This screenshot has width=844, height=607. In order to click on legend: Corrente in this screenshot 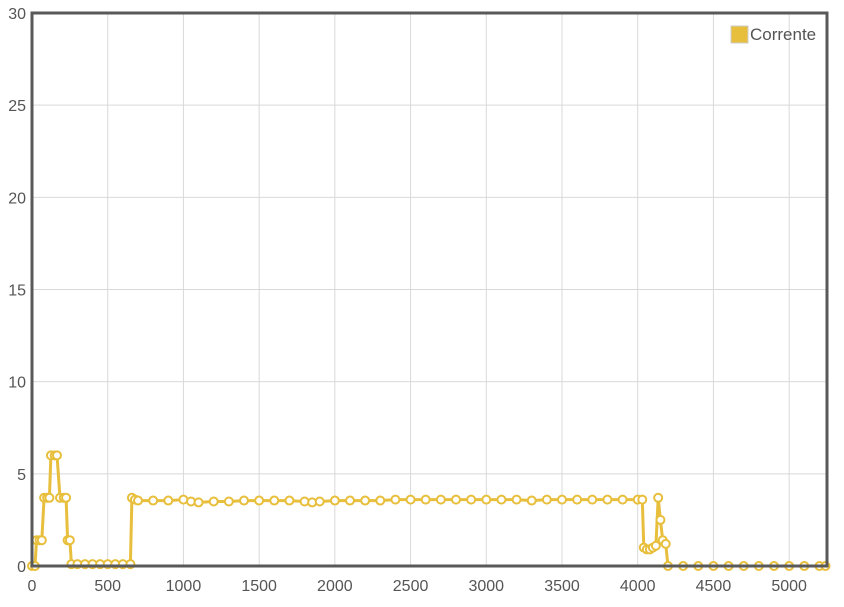, I will do `click(773, 34)`.